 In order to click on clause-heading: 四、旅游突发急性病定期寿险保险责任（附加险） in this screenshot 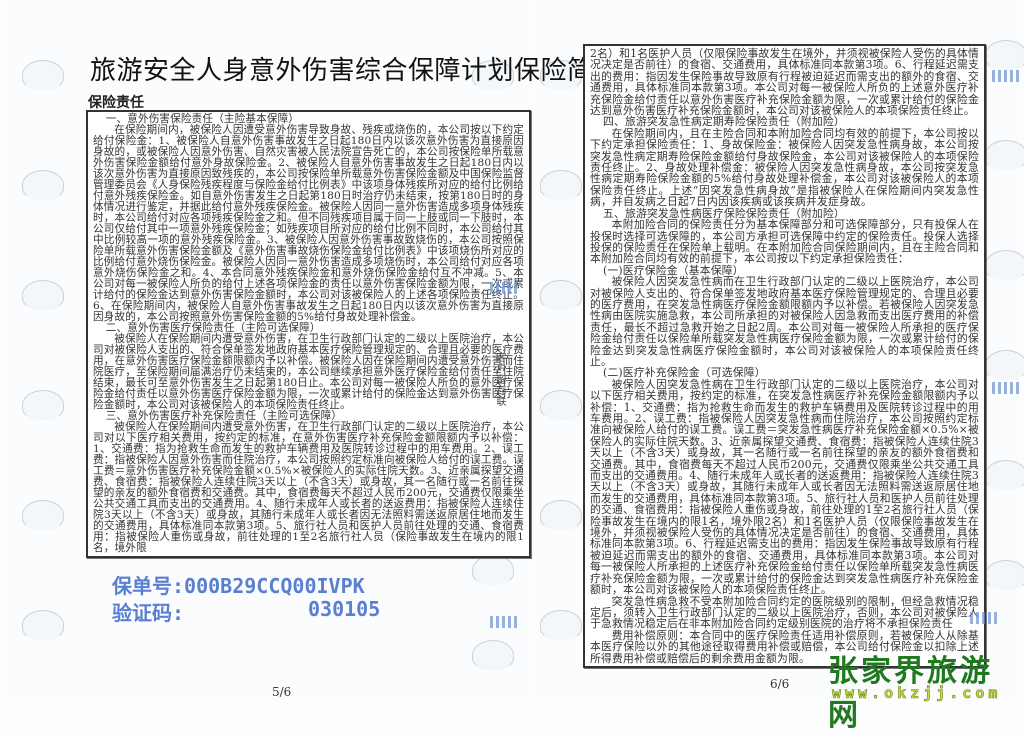, I will do `click(723, 122)`.